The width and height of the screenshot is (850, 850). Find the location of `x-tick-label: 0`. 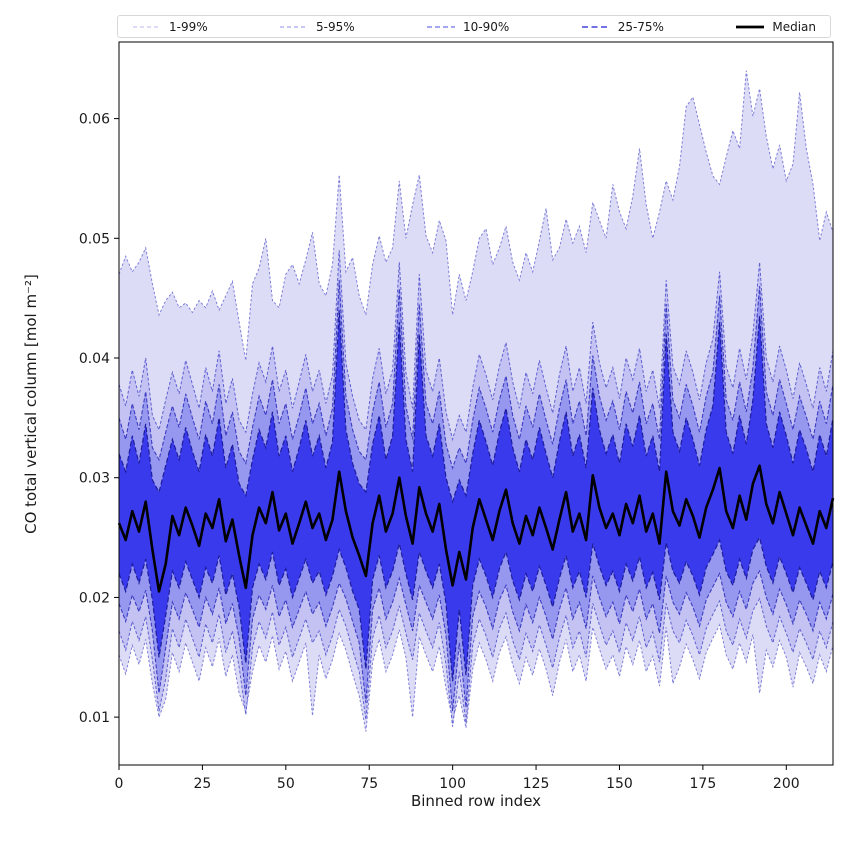

x-tick-label: 0 is located at coordinates (119, 784).